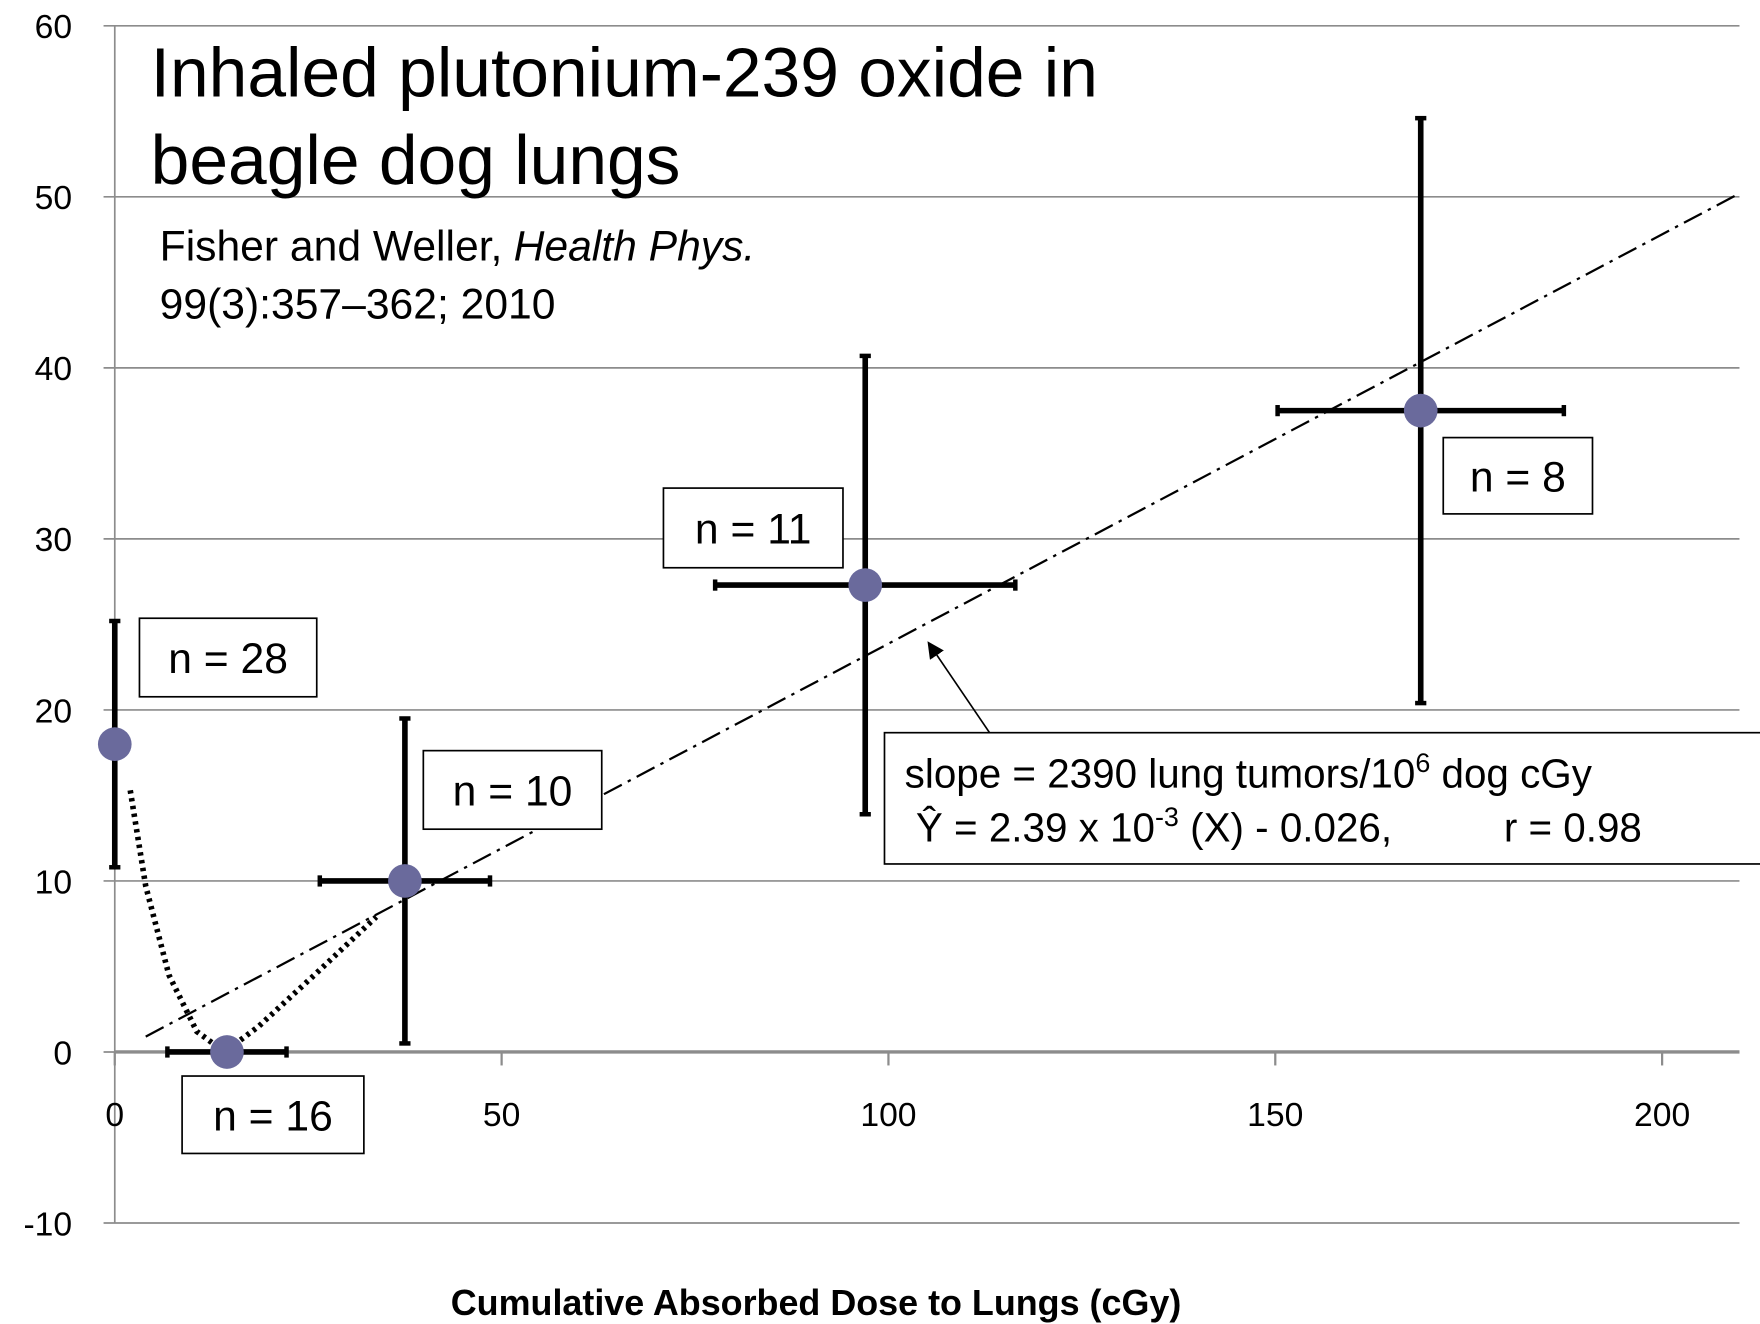  I want to click on x-tick-label: 200, so click(1662, 1115).